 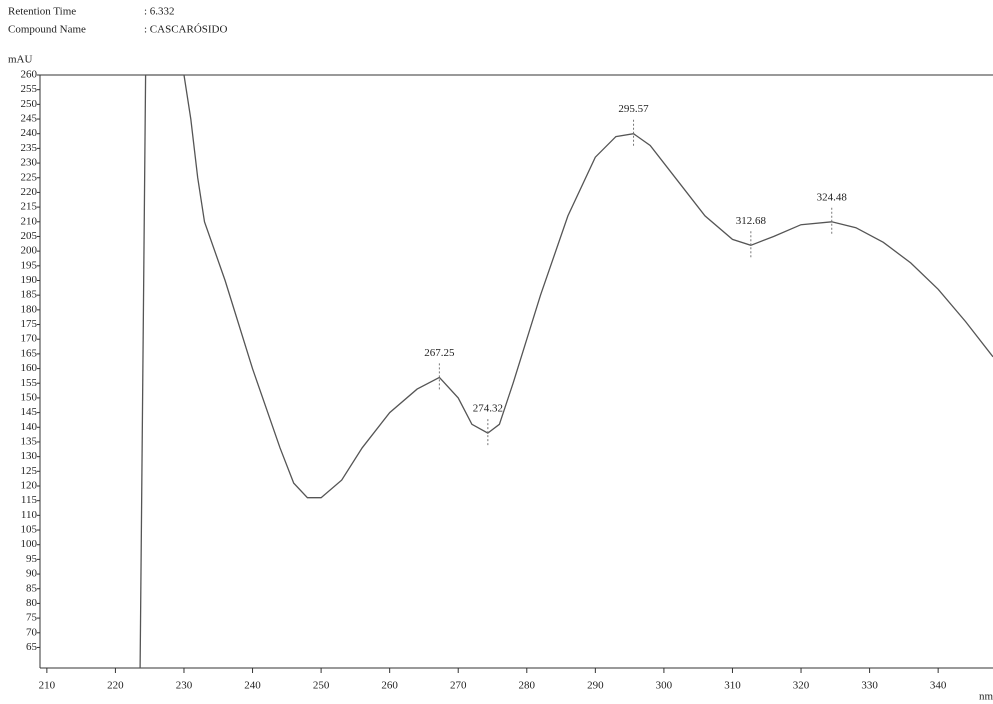 I want to click on y-tick-label: 200, so click(x=29, y=251).